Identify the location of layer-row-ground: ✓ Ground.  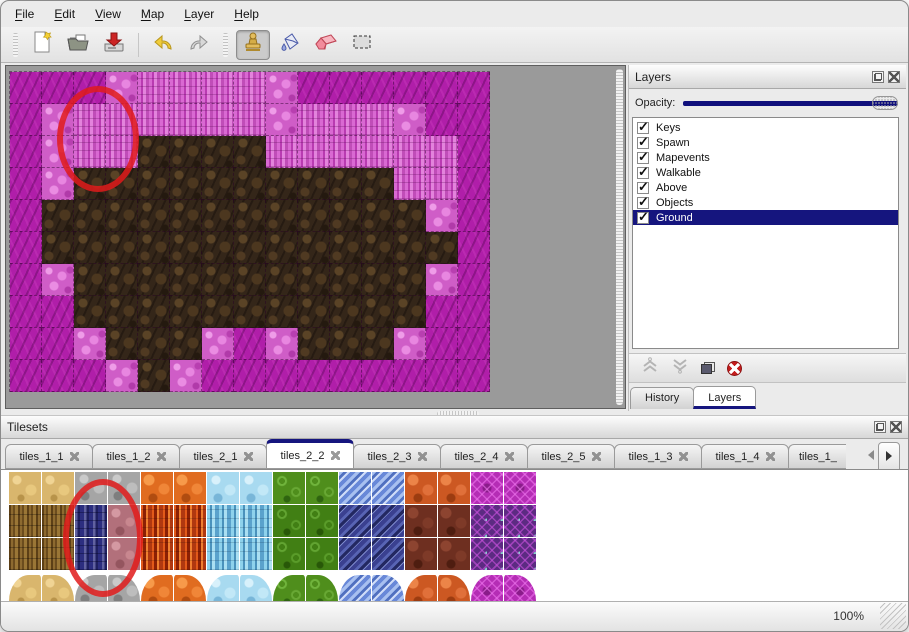
(765, 217).